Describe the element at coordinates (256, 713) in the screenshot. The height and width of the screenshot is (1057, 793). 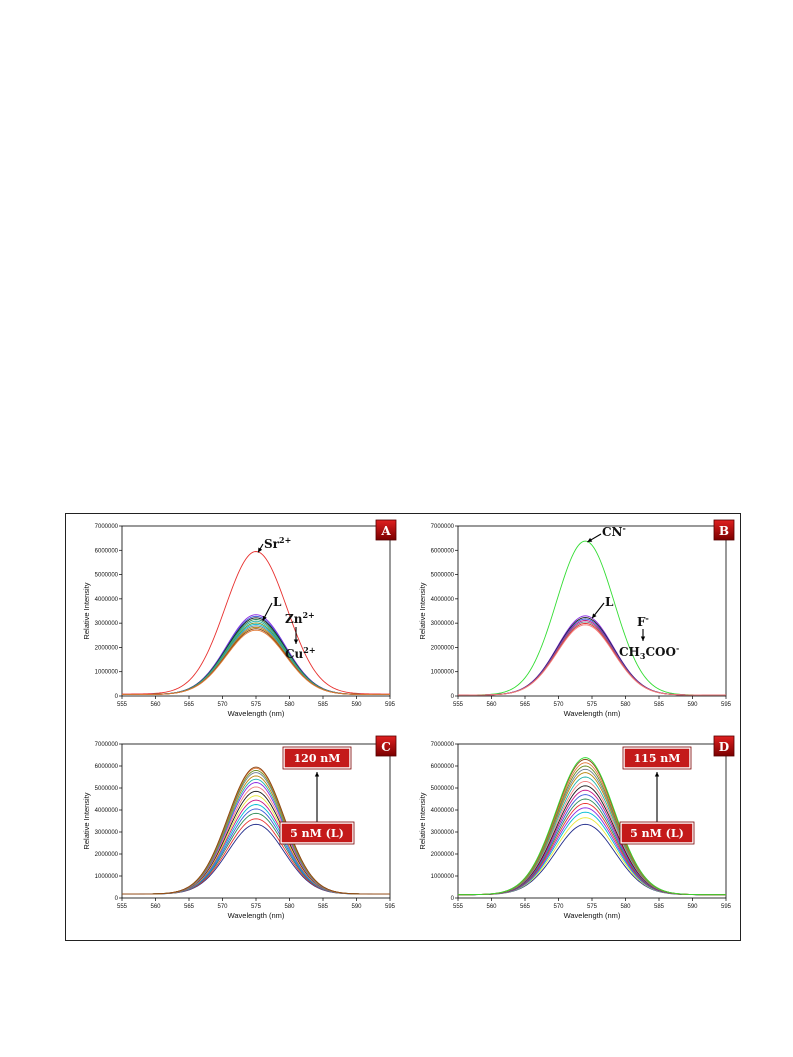
I see `a-x-axis-title: Wavelength (nm)` at that location.